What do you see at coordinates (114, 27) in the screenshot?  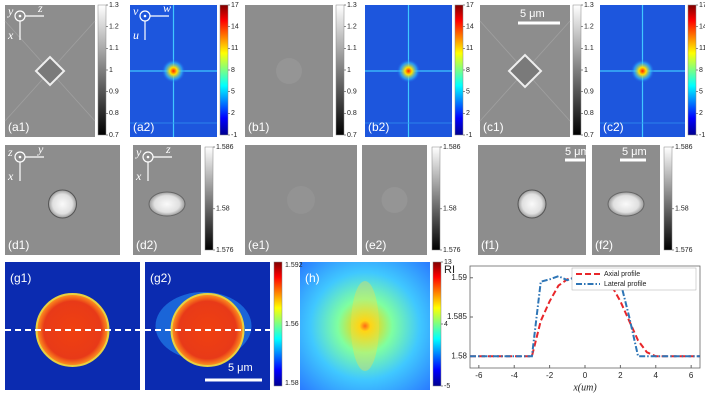 I see `colorbar-tick-label: 1.2` at bounding box center [114, 27].